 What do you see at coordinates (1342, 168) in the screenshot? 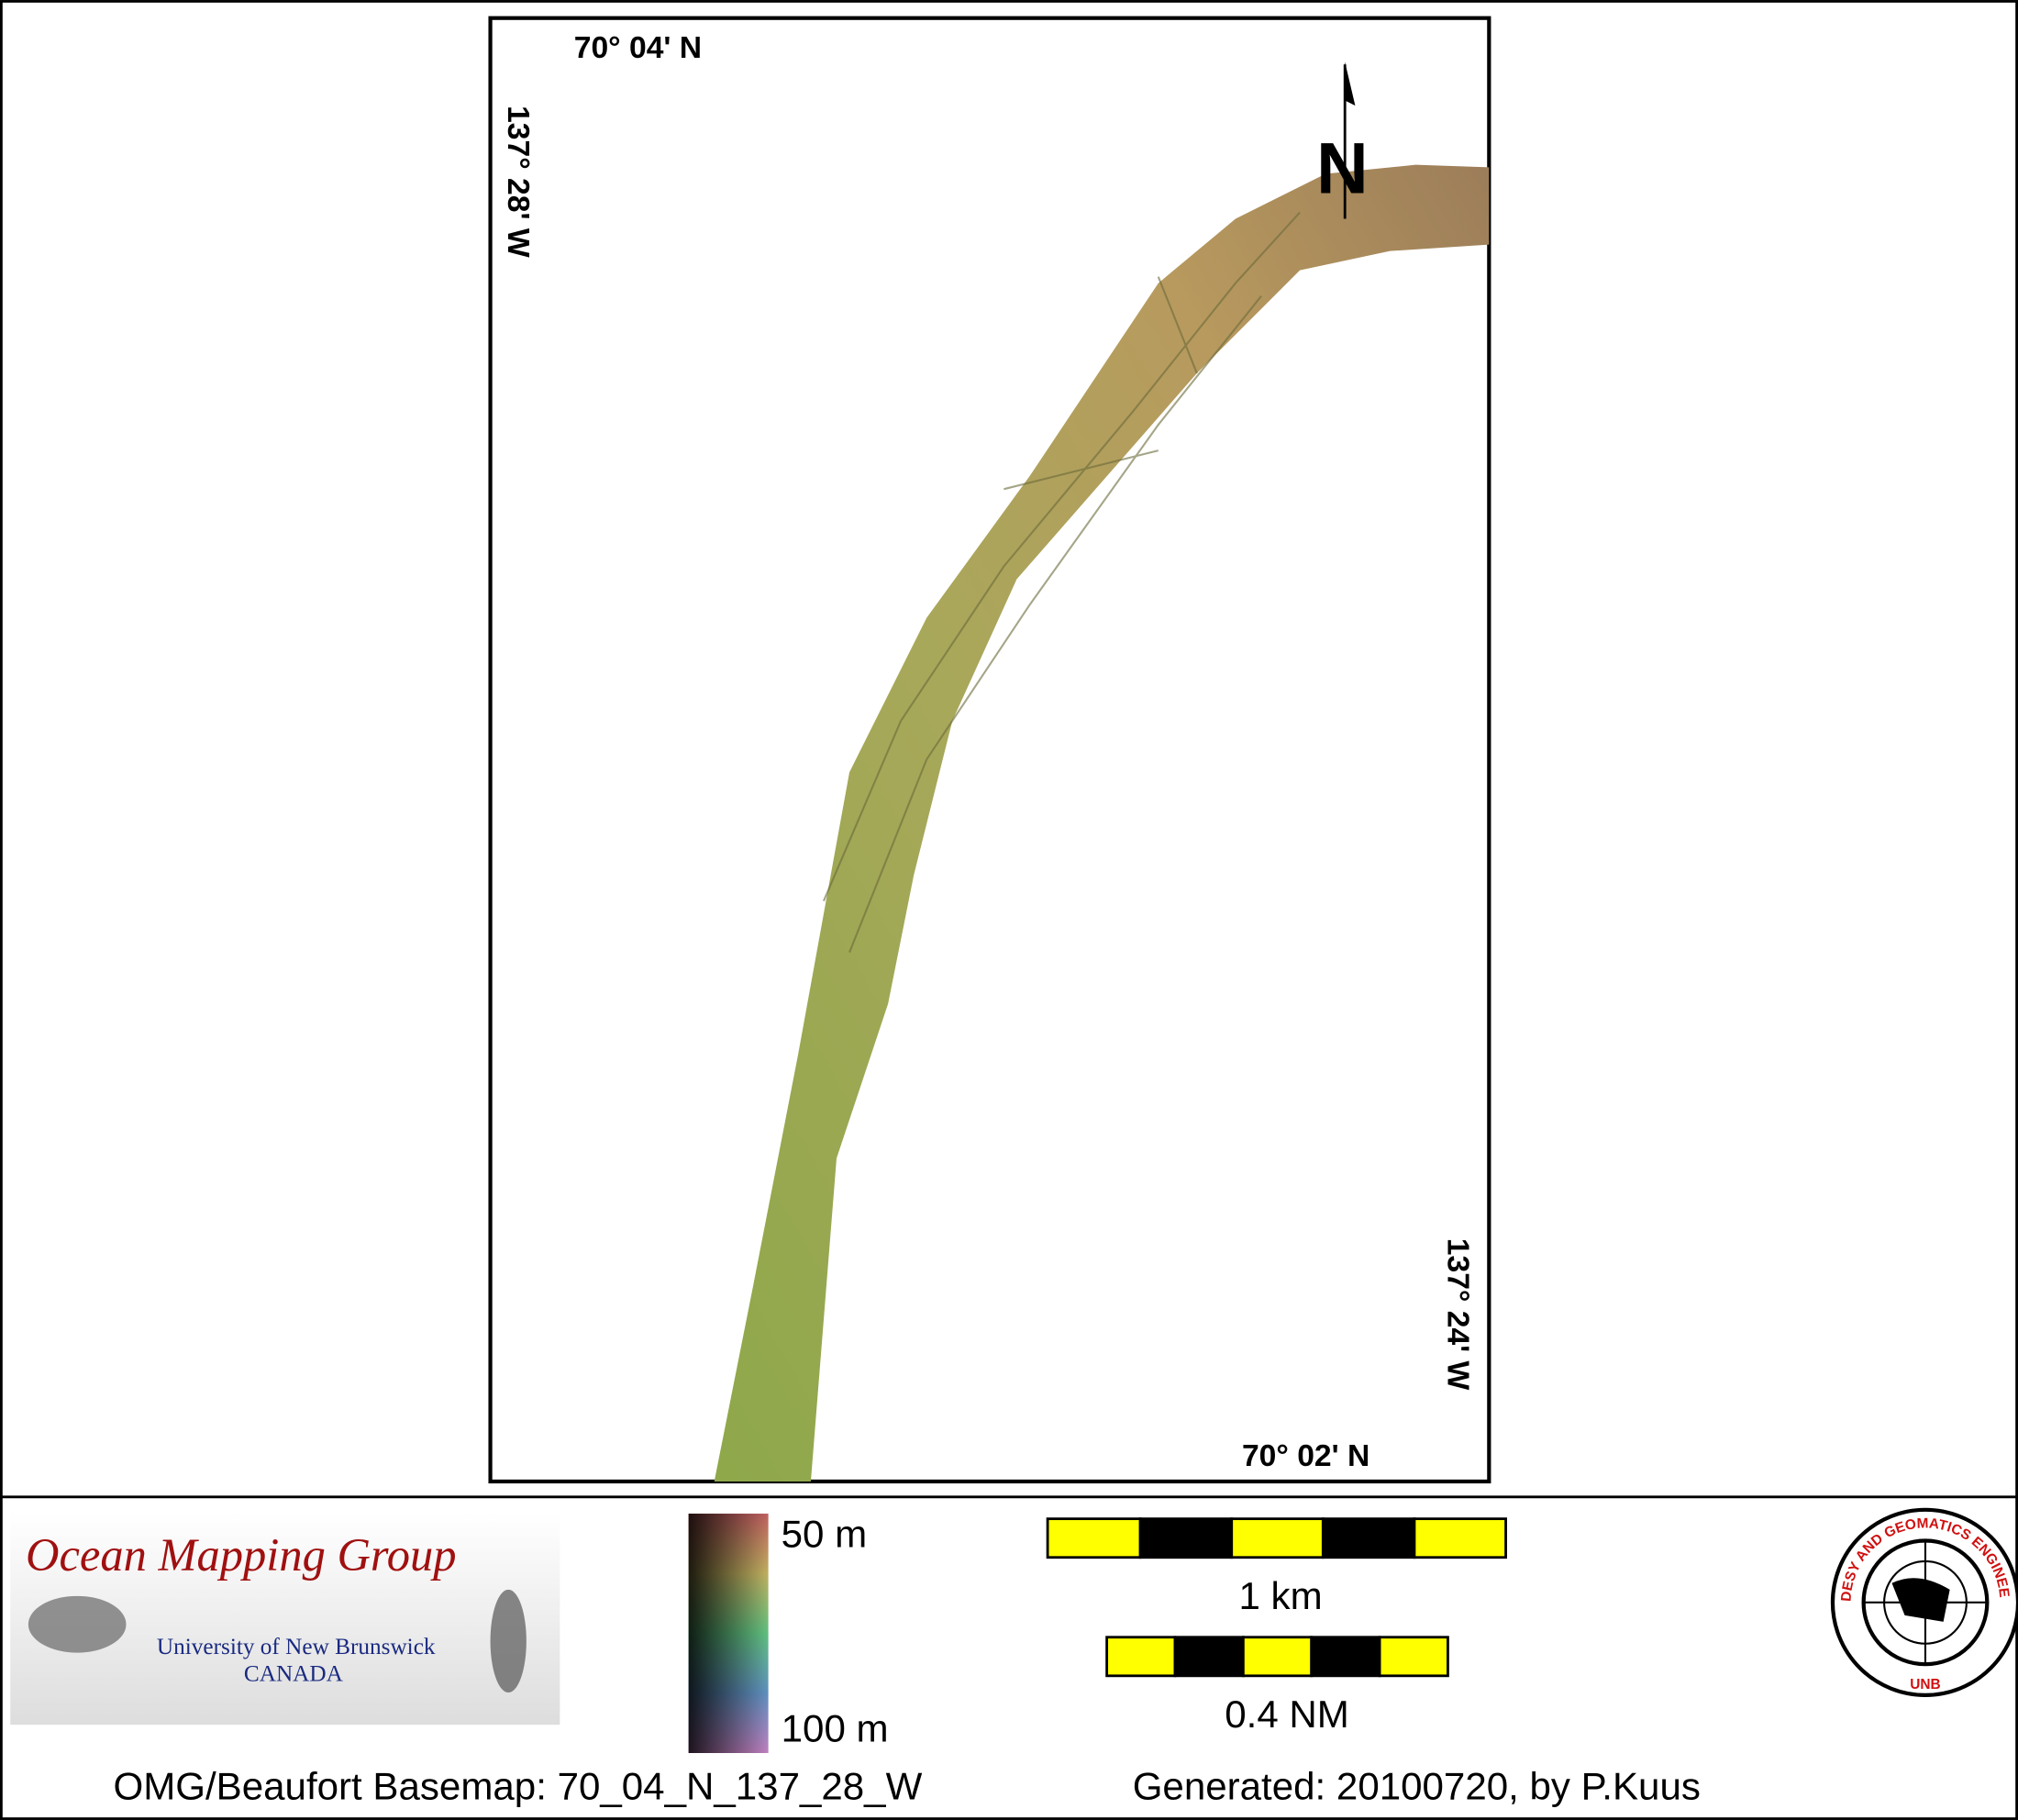
I see `north-label: N` at bounding box center [1342, 168].